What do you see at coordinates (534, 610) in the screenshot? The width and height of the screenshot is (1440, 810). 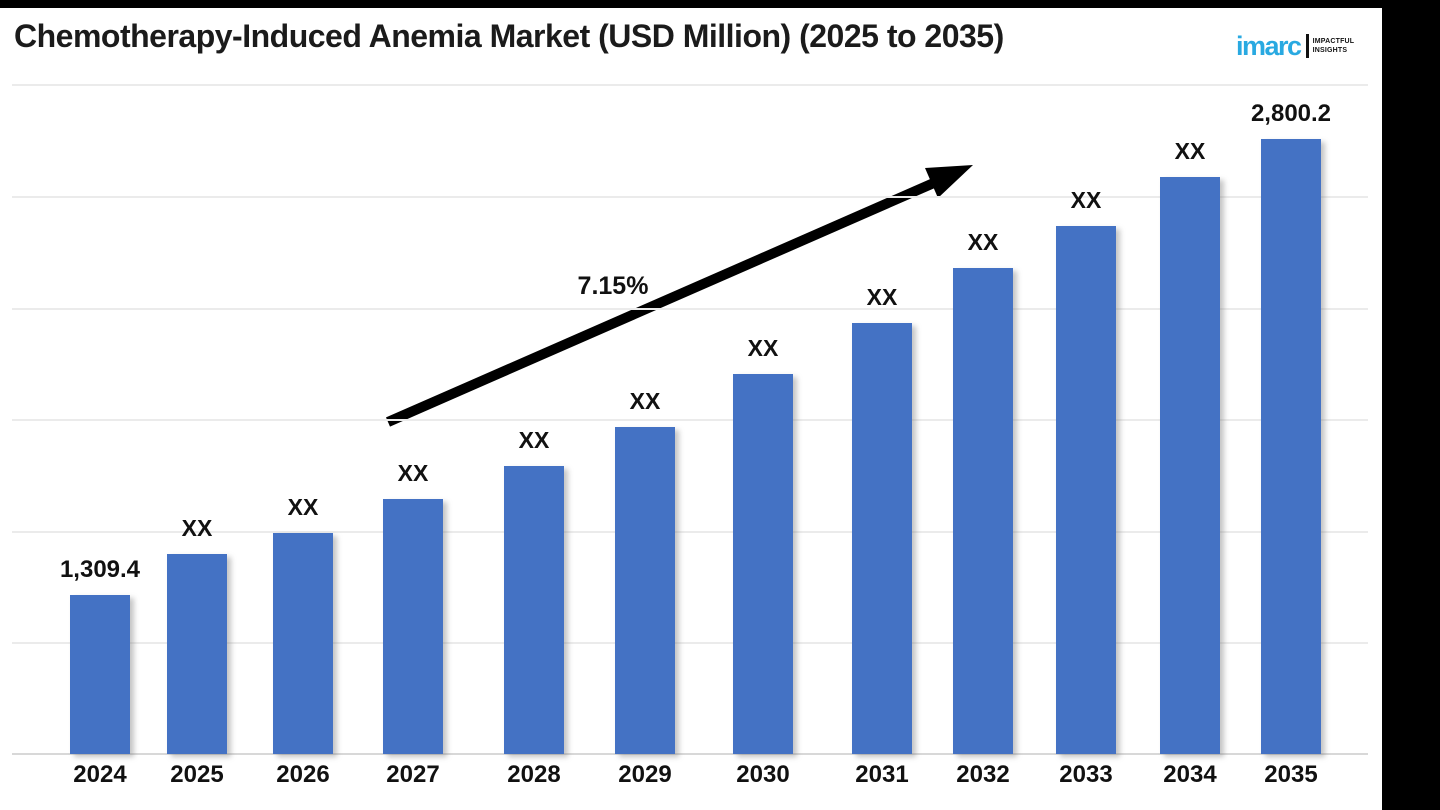 I see `bar-2028` at bounding box center [534, 610].